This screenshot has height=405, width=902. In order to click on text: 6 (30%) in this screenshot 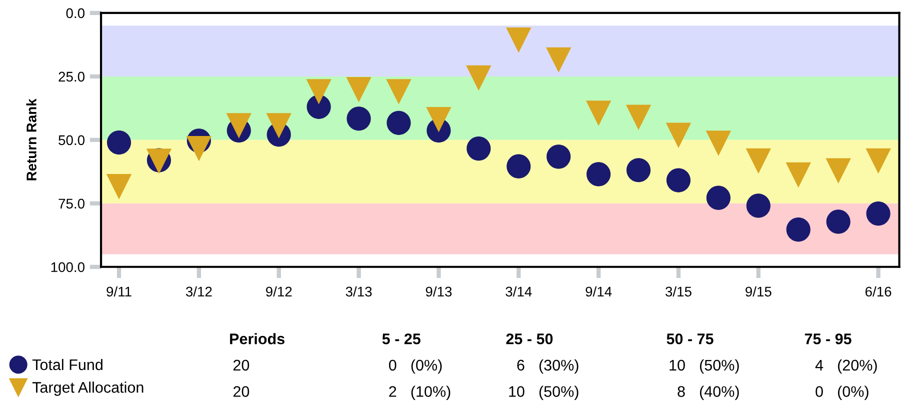, I will do `click(547, 366)`.